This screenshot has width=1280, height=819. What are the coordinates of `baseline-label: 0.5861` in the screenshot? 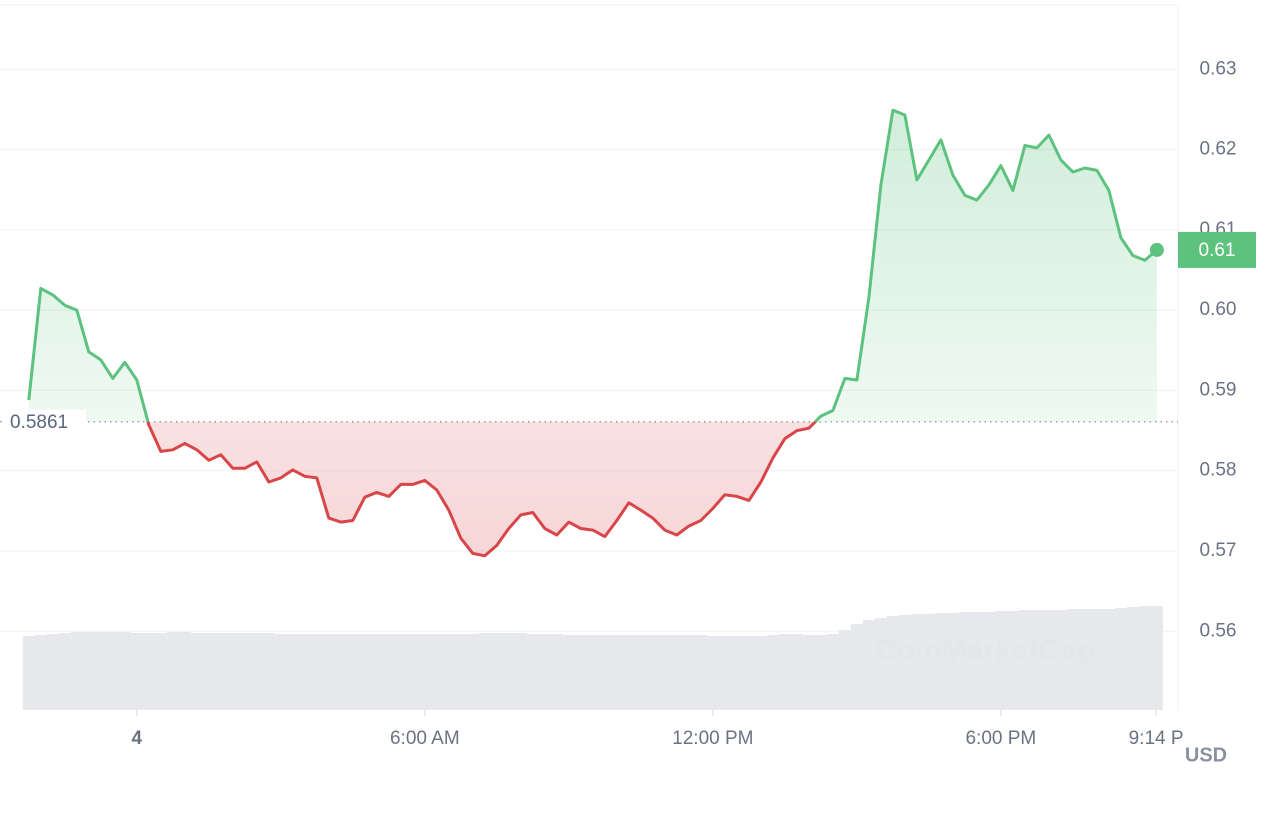 It's located at (39, 422).